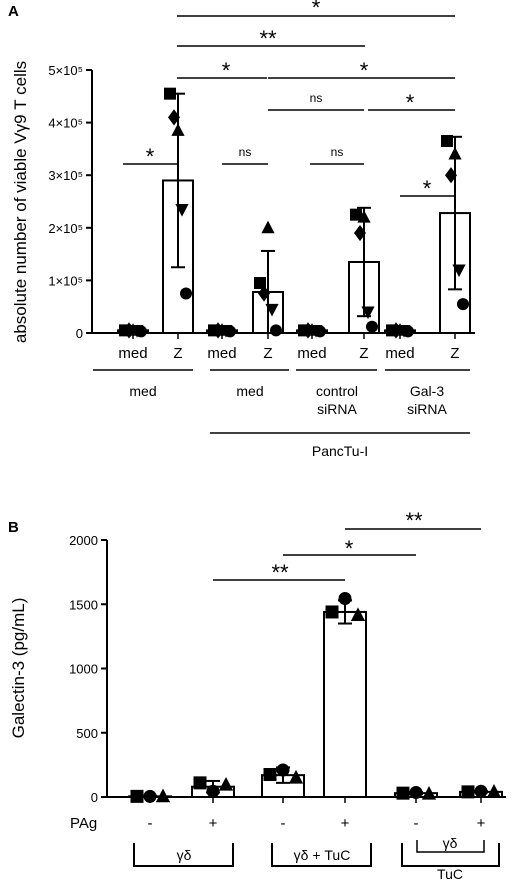  Describe the element at coordinates (65, 228) in the screenshot. I see `y-tick-label: 2×10⁵` at that location.